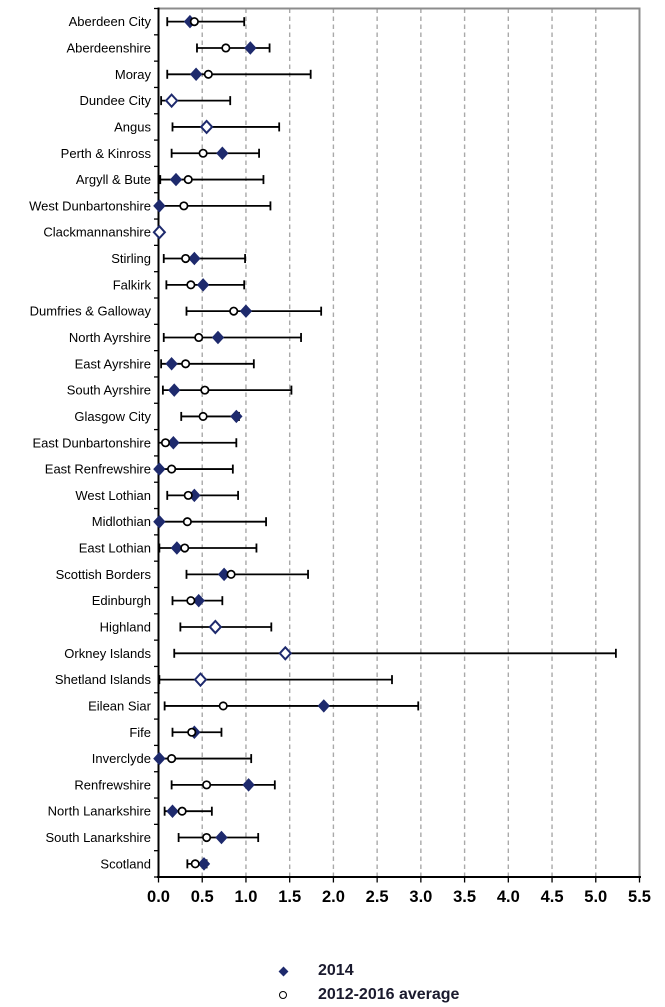 This screenshot has width=665, height=1007. Describe the element at coordinates (202, 897) in the screenshot. I see `x-tick-label: 0.5` at that location.